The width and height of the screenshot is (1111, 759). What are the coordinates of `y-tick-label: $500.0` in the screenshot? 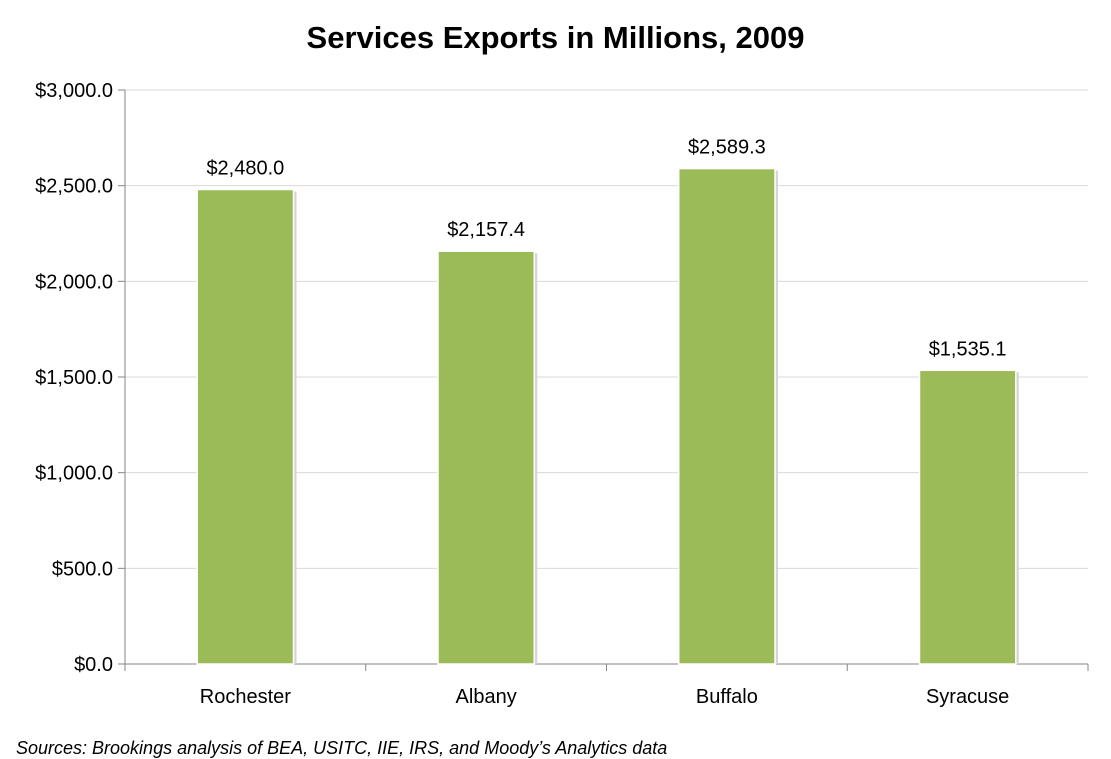 It's located at (82, 569).